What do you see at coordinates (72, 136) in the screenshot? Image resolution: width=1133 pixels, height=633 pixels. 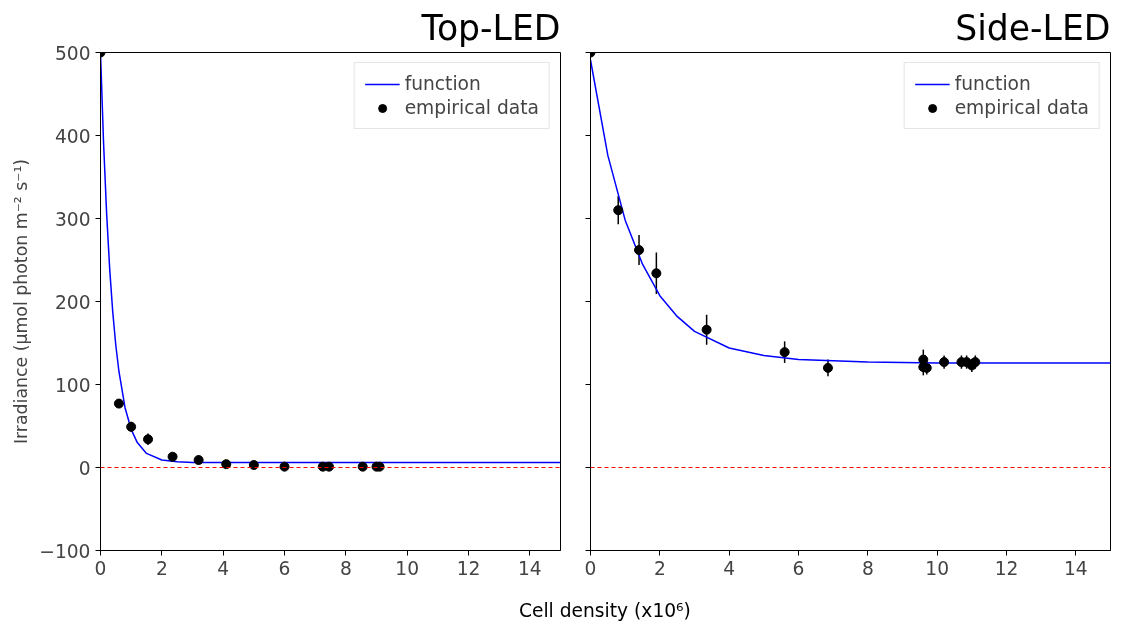 I see `y-tick-label: 400` at bounding box center [72, 136].